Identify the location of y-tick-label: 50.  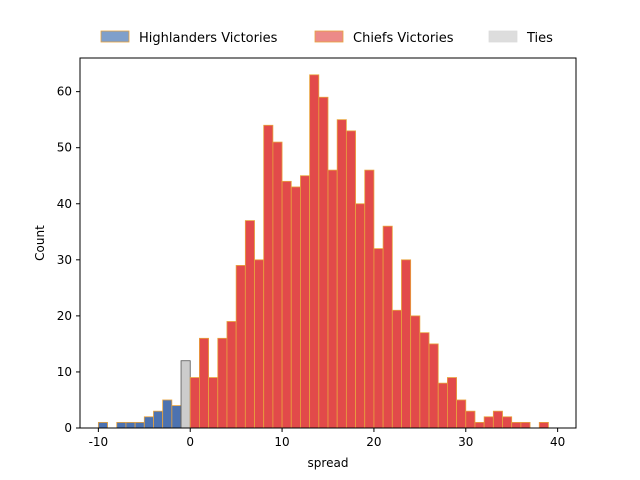
(64, 148).